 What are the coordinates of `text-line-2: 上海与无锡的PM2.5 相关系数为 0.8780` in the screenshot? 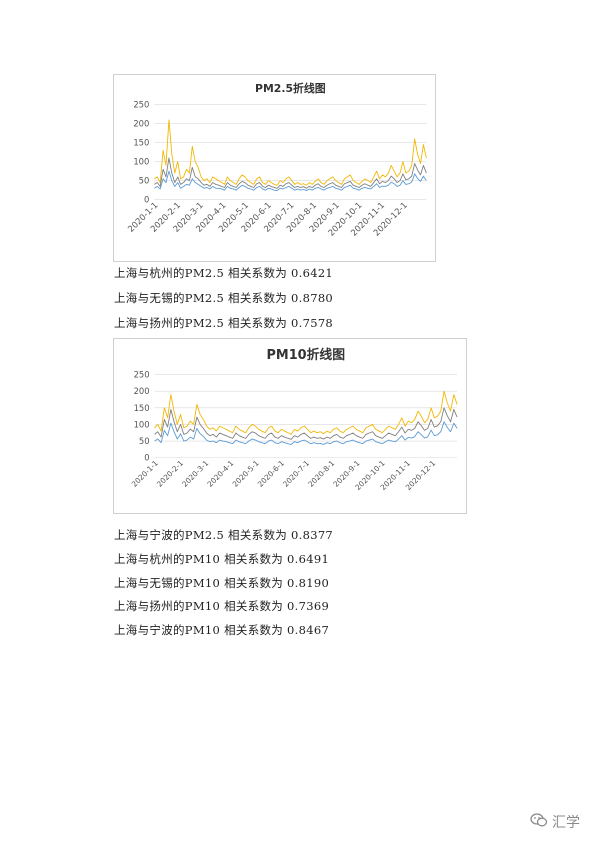 It's located at (224, 298).